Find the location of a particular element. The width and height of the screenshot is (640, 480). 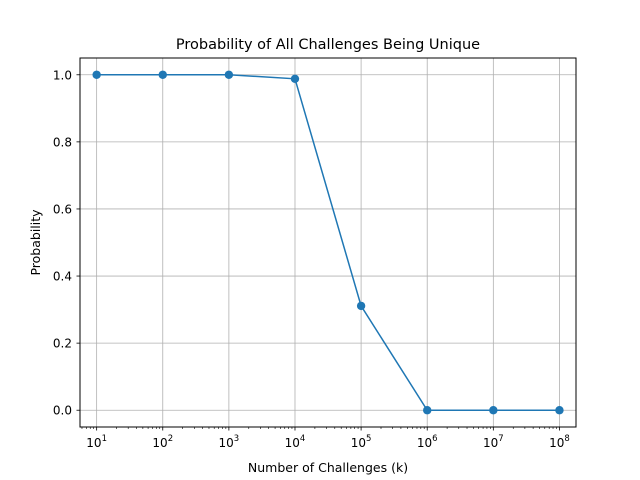

y-tick-label: 0.4 is located at coordinates (62, 277).